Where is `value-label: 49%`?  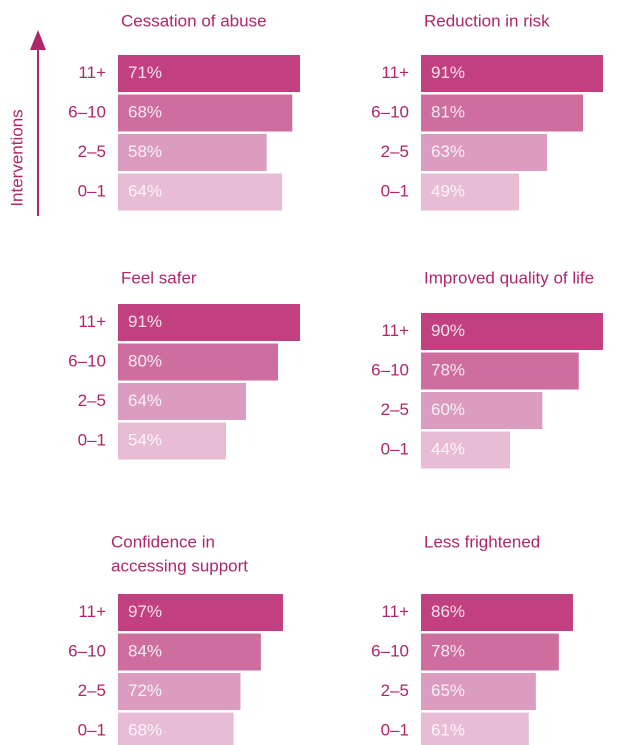
value-label: 49% is located at coordinates (448, 190).